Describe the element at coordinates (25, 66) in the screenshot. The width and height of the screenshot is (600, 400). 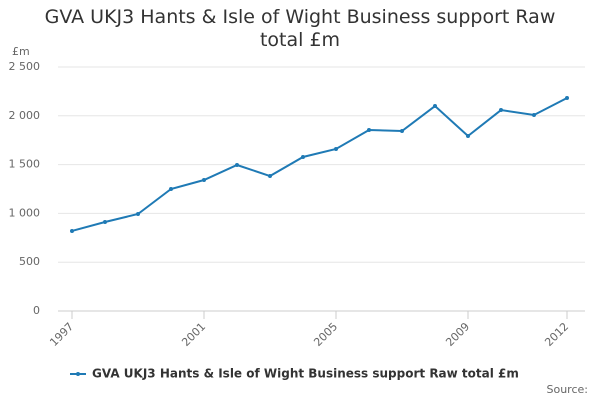
I see `y-tick-label: 2 500` at that location.